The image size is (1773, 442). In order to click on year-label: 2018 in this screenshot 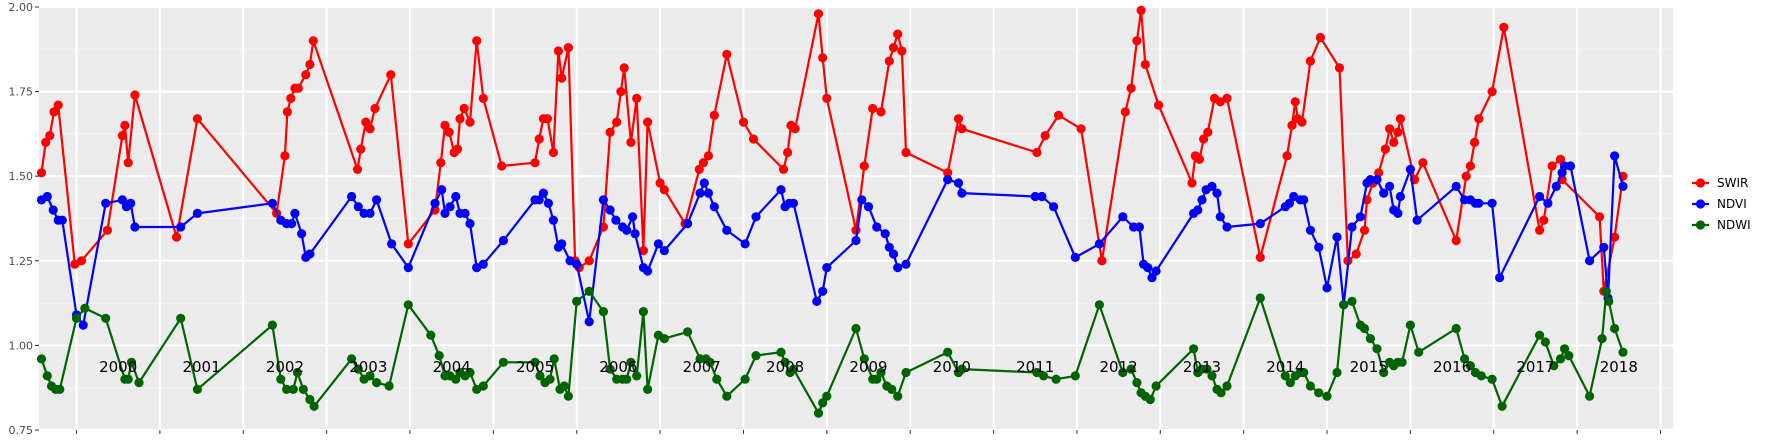, I will do `click(1619, 367)`.